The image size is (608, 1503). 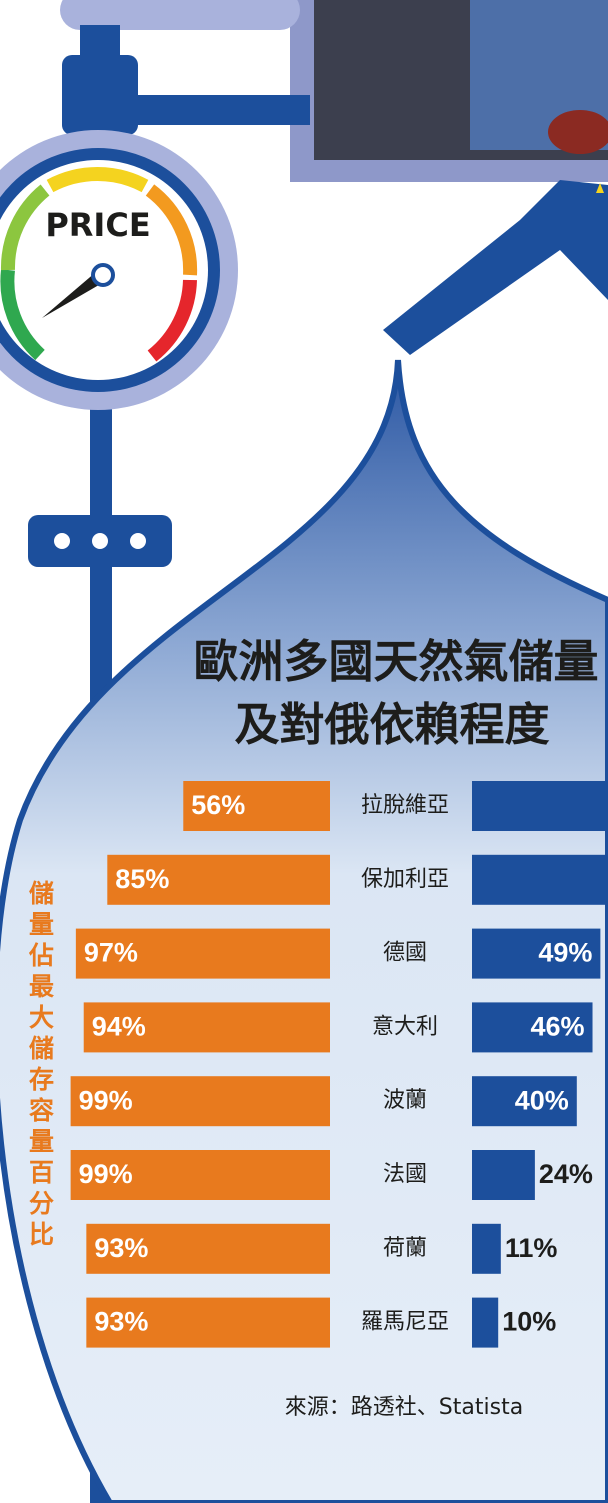 I want to click on value-label: 85%, so click(x=142, y=879).